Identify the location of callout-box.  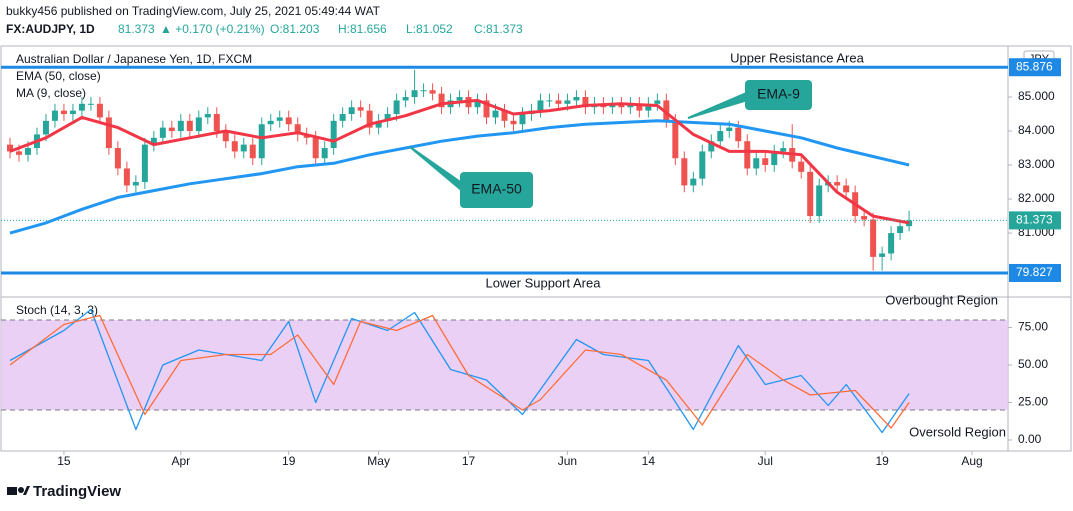
(496, 190).